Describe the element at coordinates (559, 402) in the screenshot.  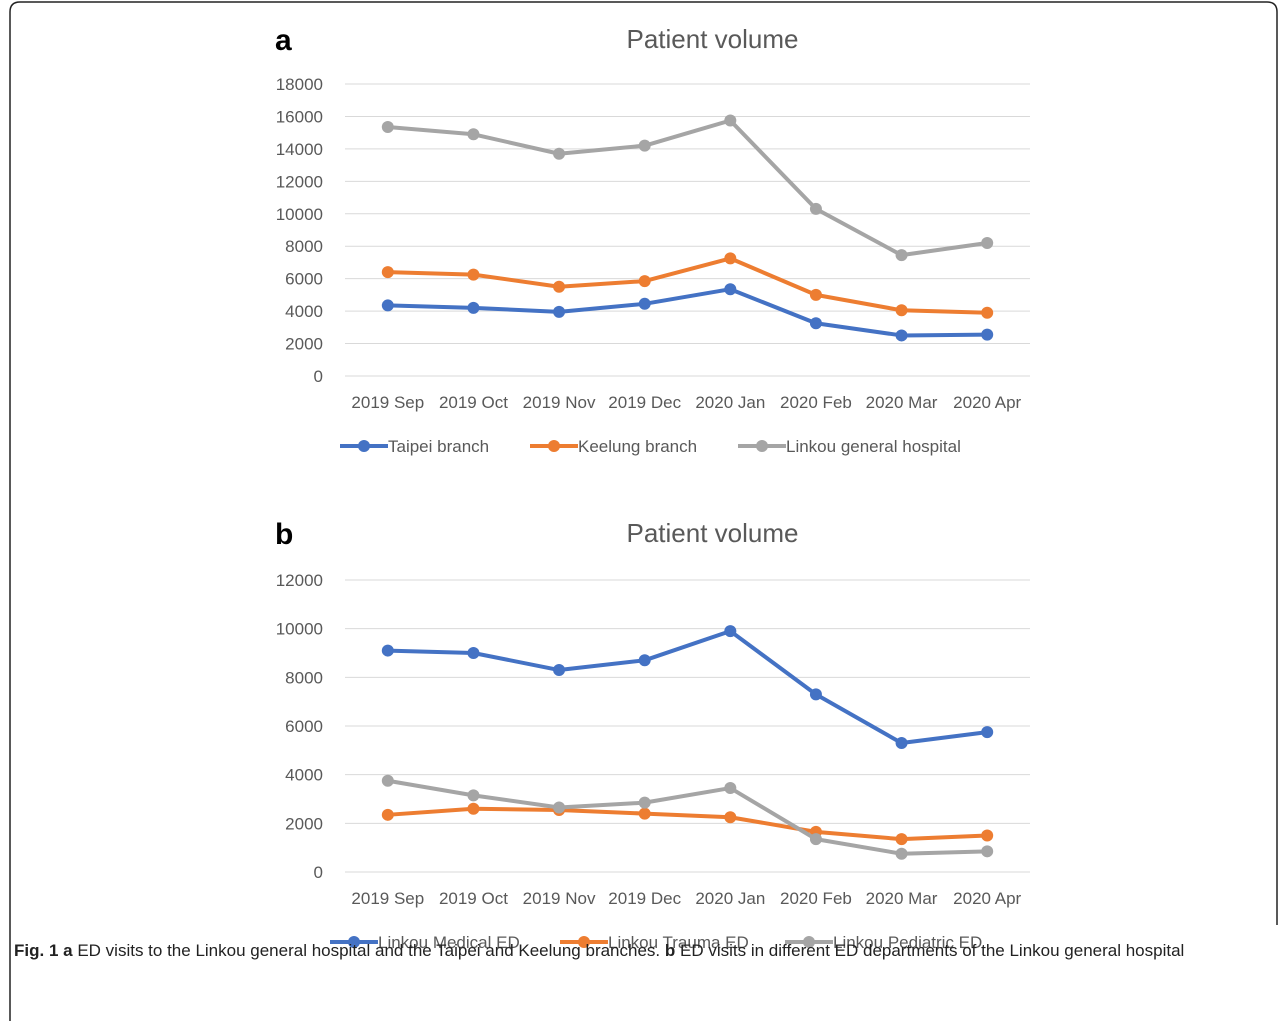
I see `x-tick-label-a: 2019 Nov` at that location.